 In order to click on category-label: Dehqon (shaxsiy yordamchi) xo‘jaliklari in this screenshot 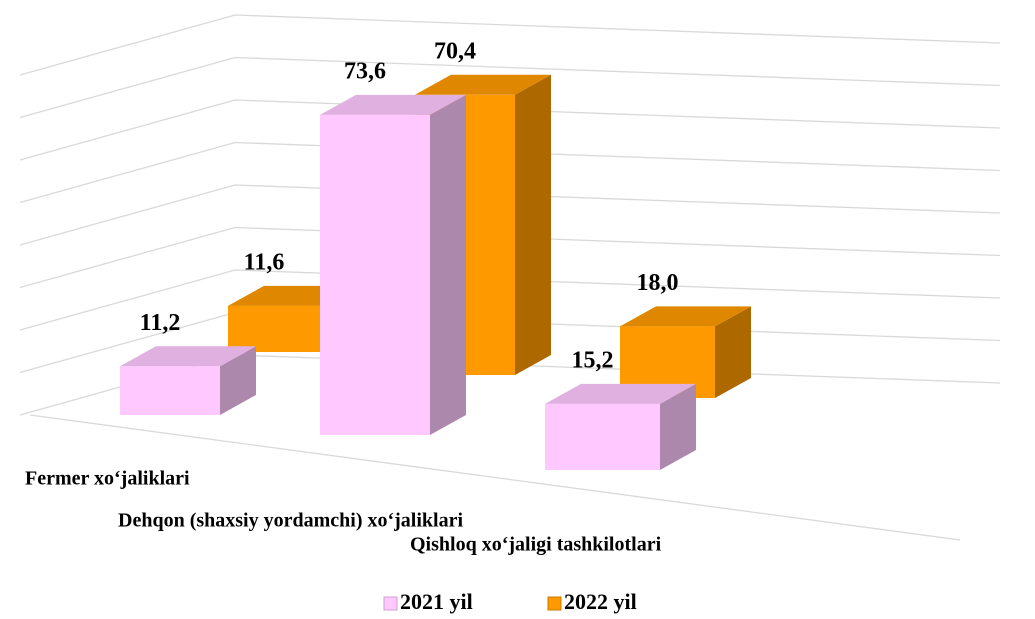, I will do `click(290, 521)`.